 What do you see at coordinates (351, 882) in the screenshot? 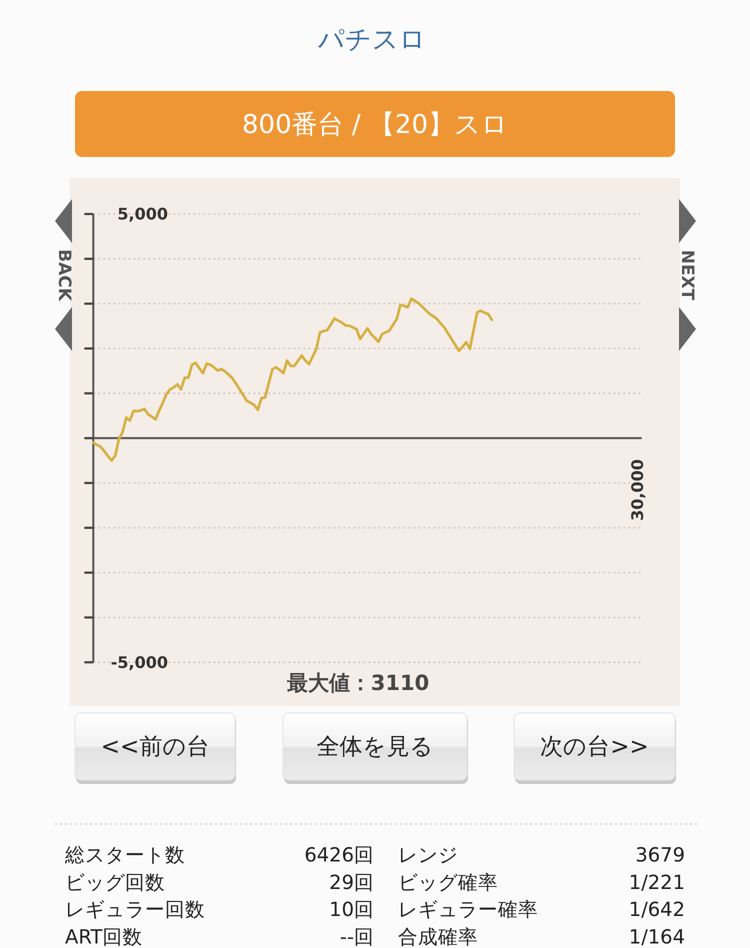
I see `text: 29回` at bounding box center [351, 882].